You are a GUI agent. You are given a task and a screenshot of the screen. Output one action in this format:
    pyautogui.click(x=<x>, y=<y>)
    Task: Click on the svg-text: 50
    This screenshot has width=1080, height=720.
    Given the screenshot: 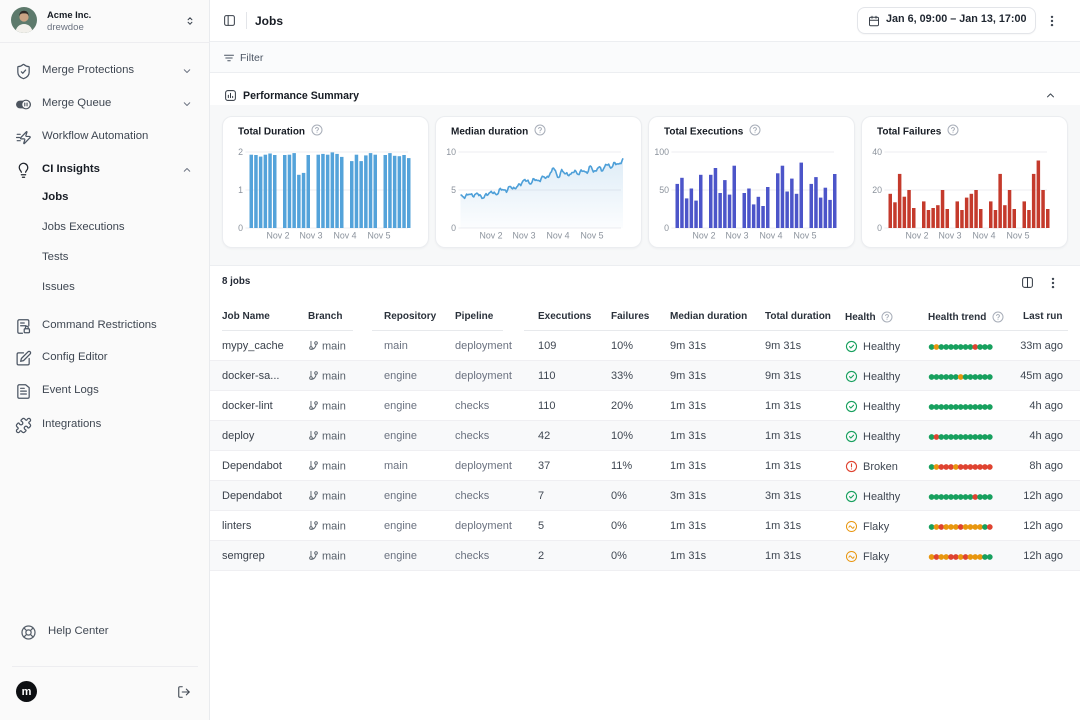 What is the action you would take?
    pyautogui.click(x=664, y=190)
    